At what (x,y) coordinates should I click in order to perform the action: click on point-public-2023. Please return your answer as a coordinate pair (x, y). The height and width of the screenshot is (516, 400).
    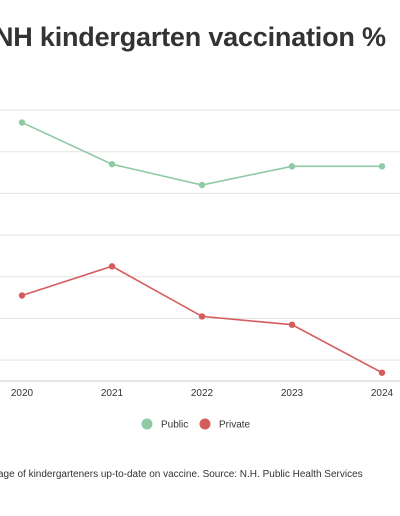
    Looking at the image, I should click on (292, 166).